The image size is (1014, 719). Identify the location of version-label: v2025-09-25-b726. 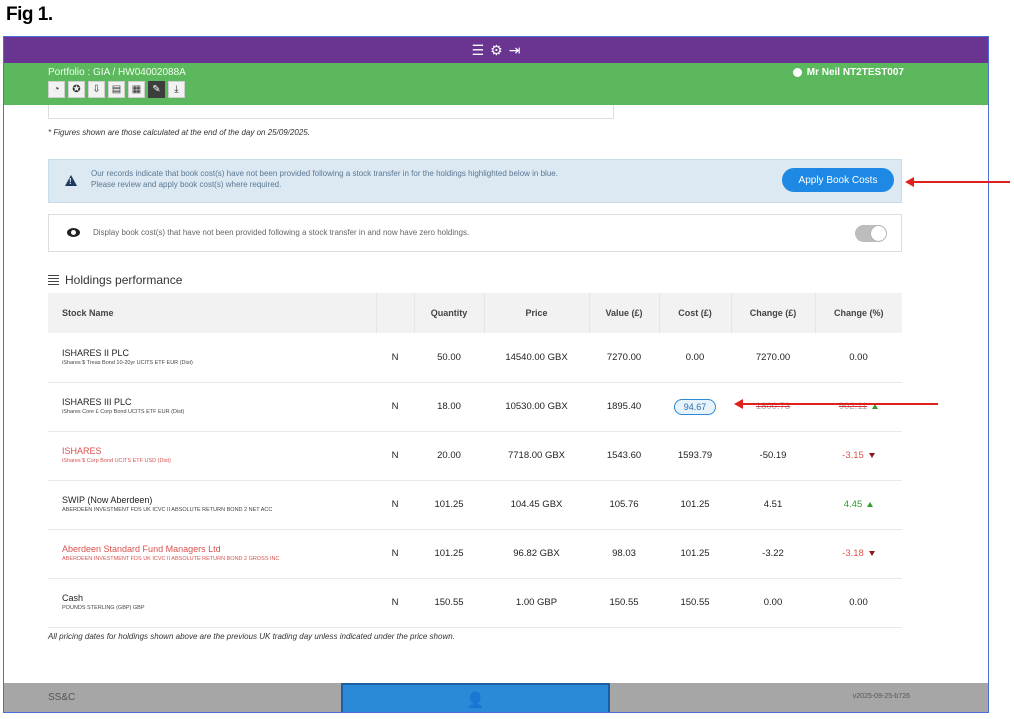
(881, 696).